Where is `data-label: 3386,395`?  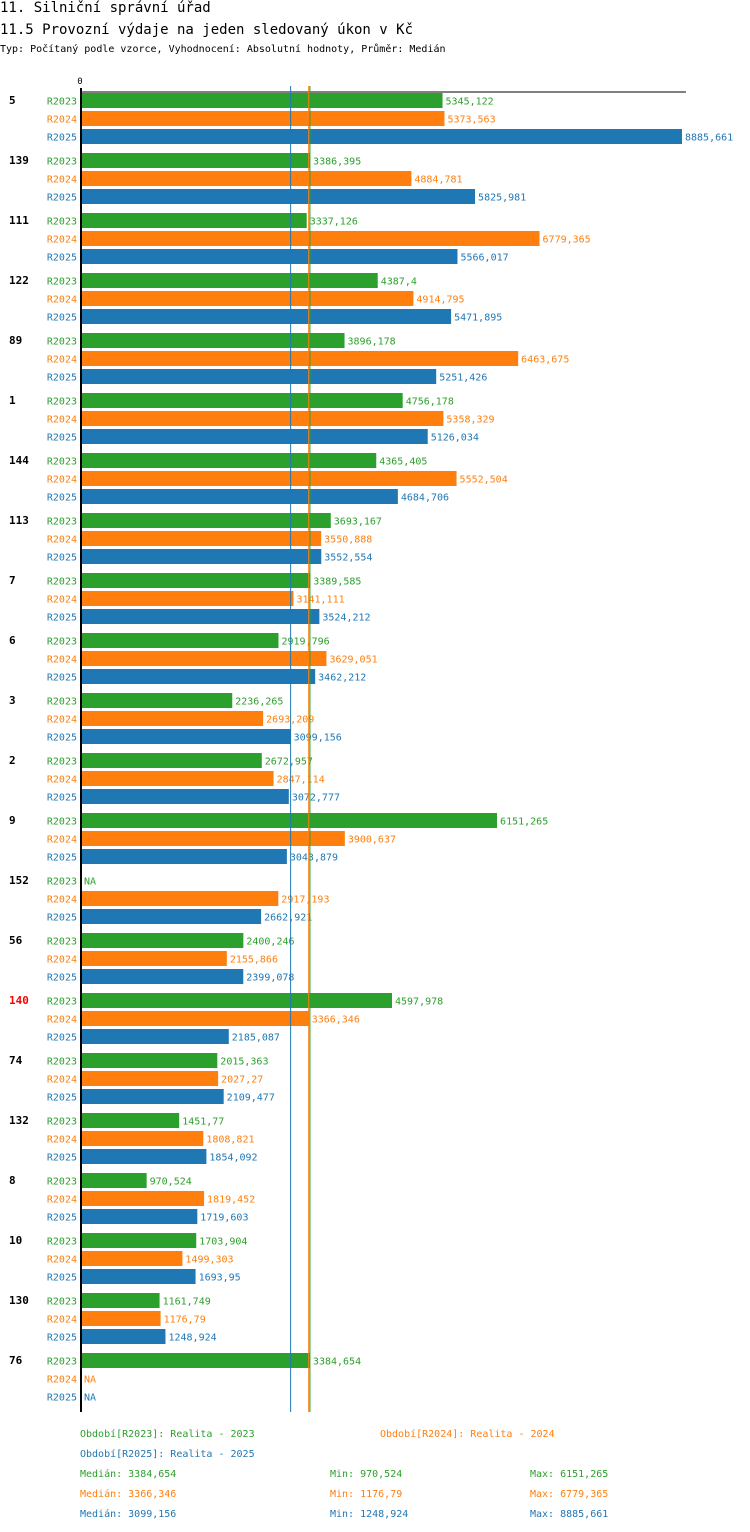 data-label: 3386,395 is located at coordinates (337, 162).